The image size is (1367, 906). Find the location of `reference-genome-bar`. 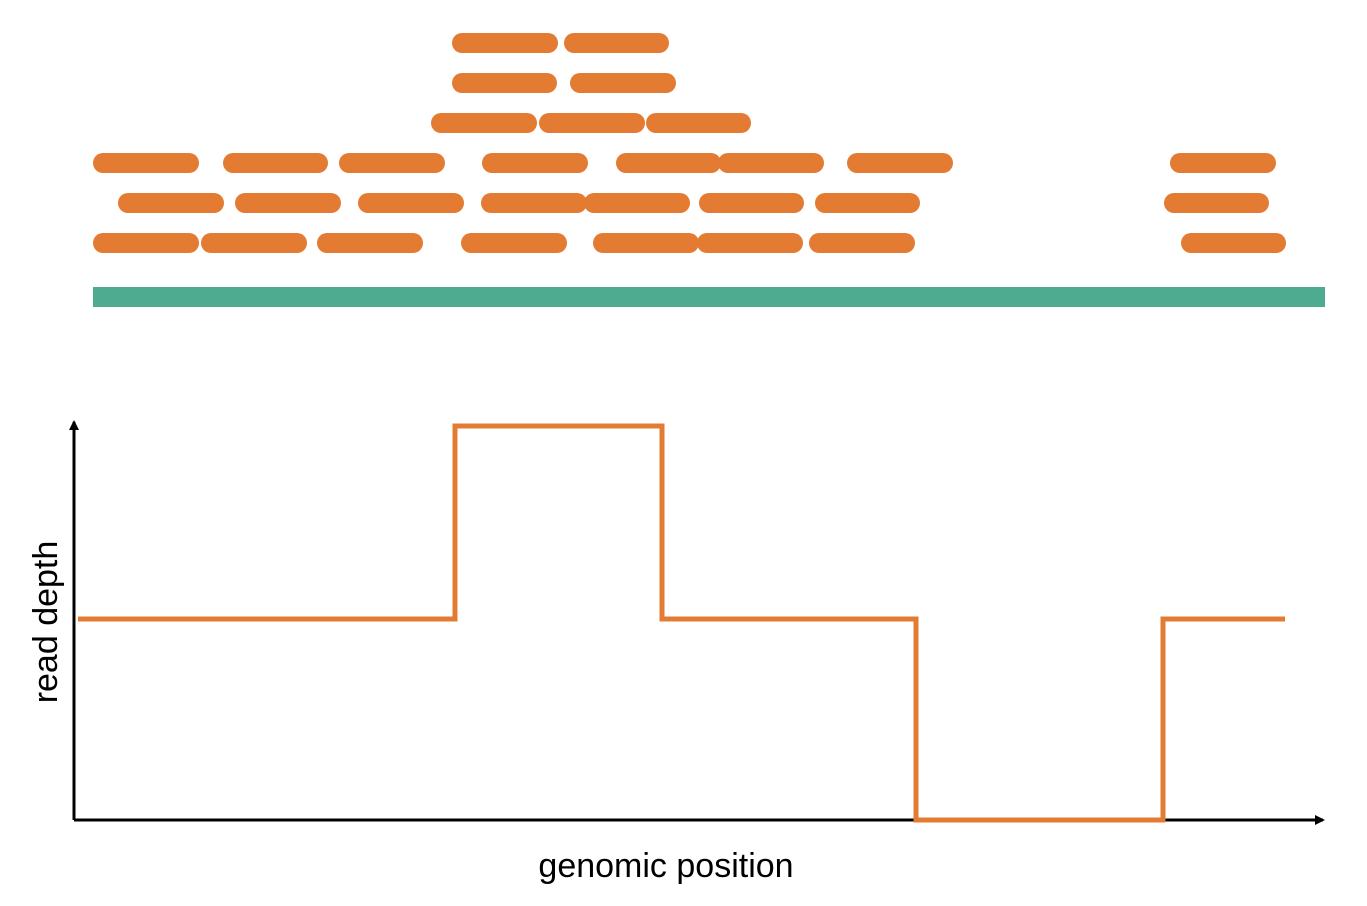

reference-genome-bar is located at coordinates (709, 297).